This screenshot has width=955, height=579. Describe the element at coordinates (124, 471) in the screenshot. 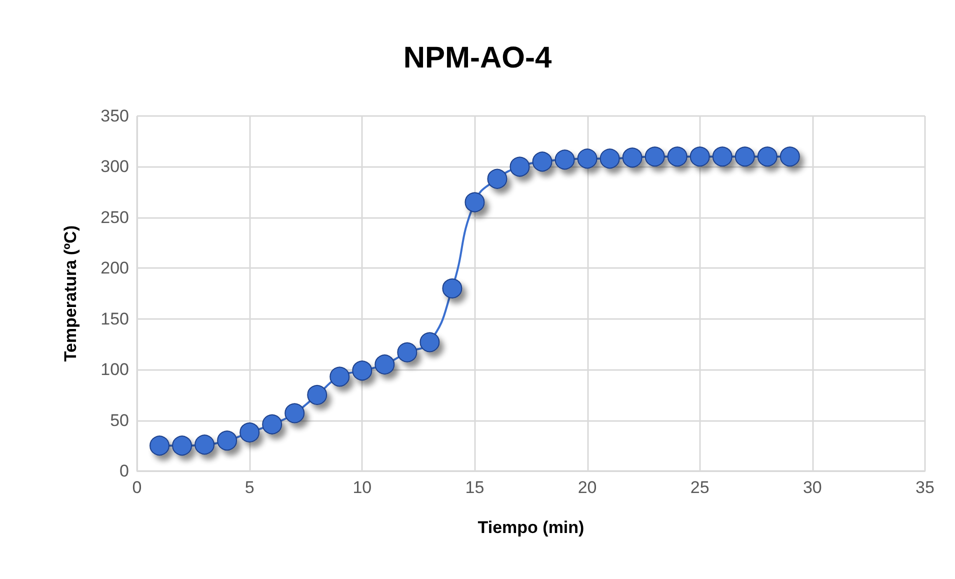

I see `y-tick-label: 0` at that location.